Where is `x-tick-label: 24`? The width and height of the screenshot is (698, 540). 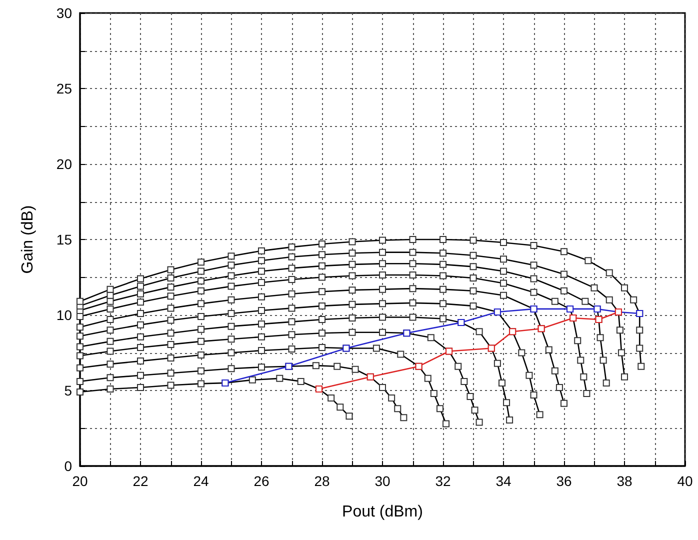
x-tick-label: 24 is located at coordinates (201, 481).